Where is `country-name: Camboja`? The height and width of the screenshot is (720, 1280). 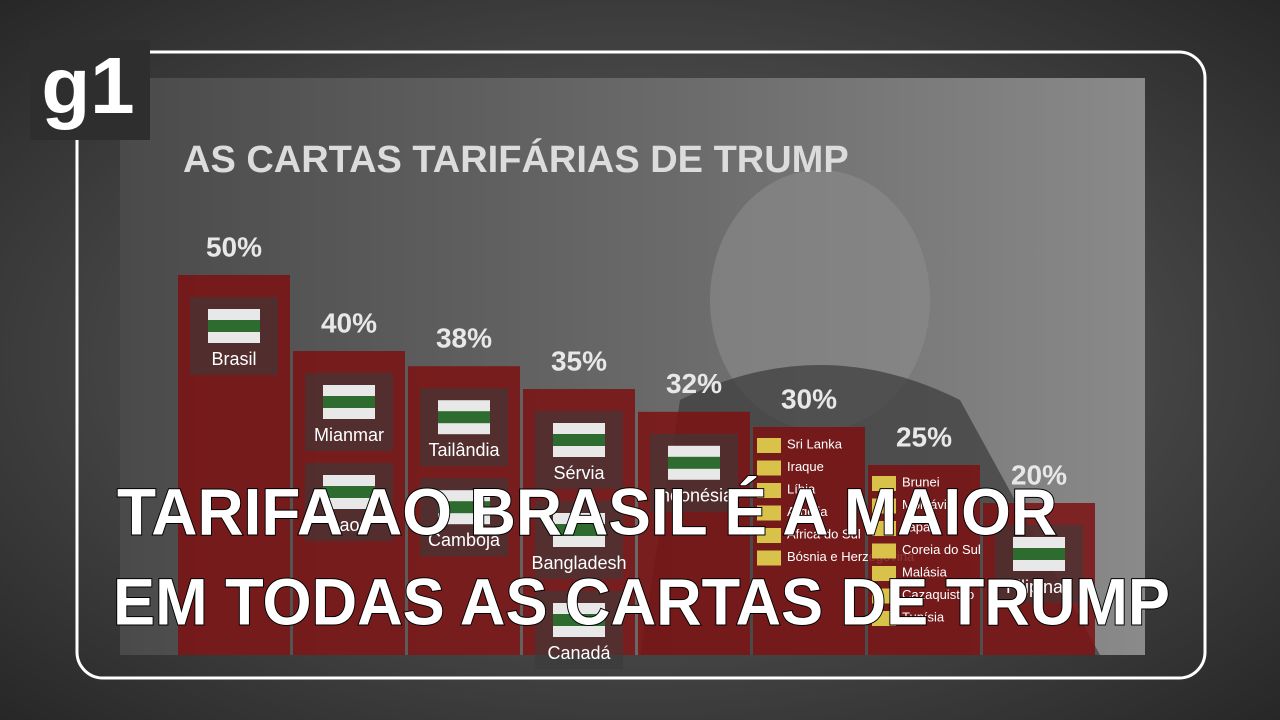 country-name: Camboja is located at coordinates (464, 540).